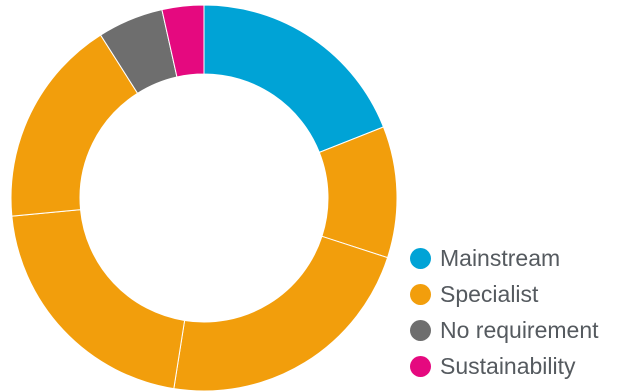  I want to click on legend-item-specialist: Specialist, so click(504, 294).